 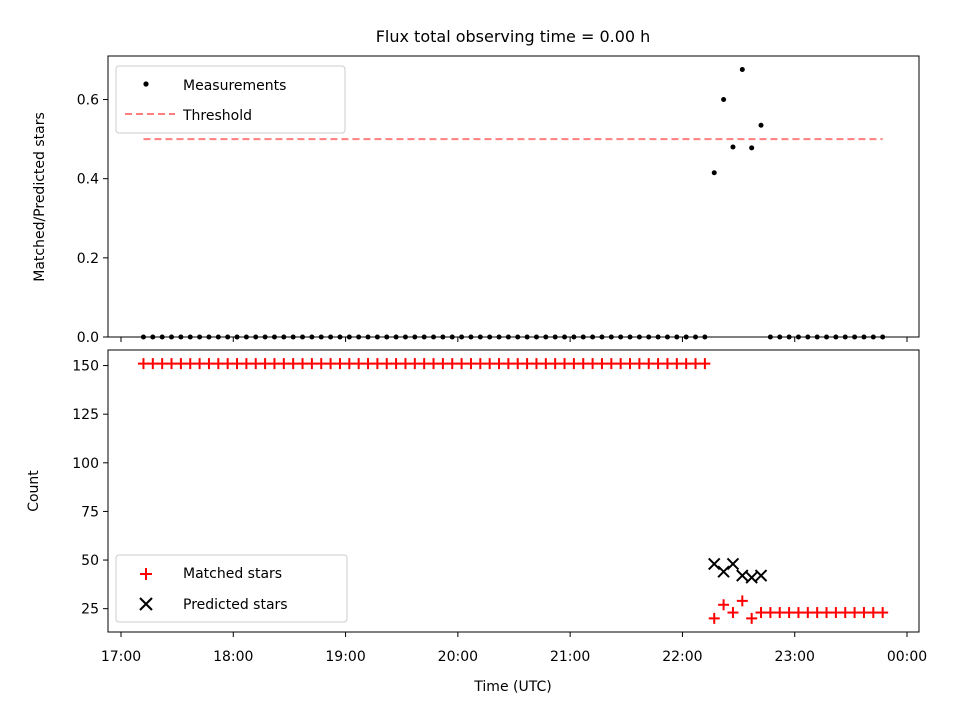 What do you see at coordinates (795, 657) in the screenshot?
I see `bottom-x-tick-label: 23:00` at bounding box center [795, 657].